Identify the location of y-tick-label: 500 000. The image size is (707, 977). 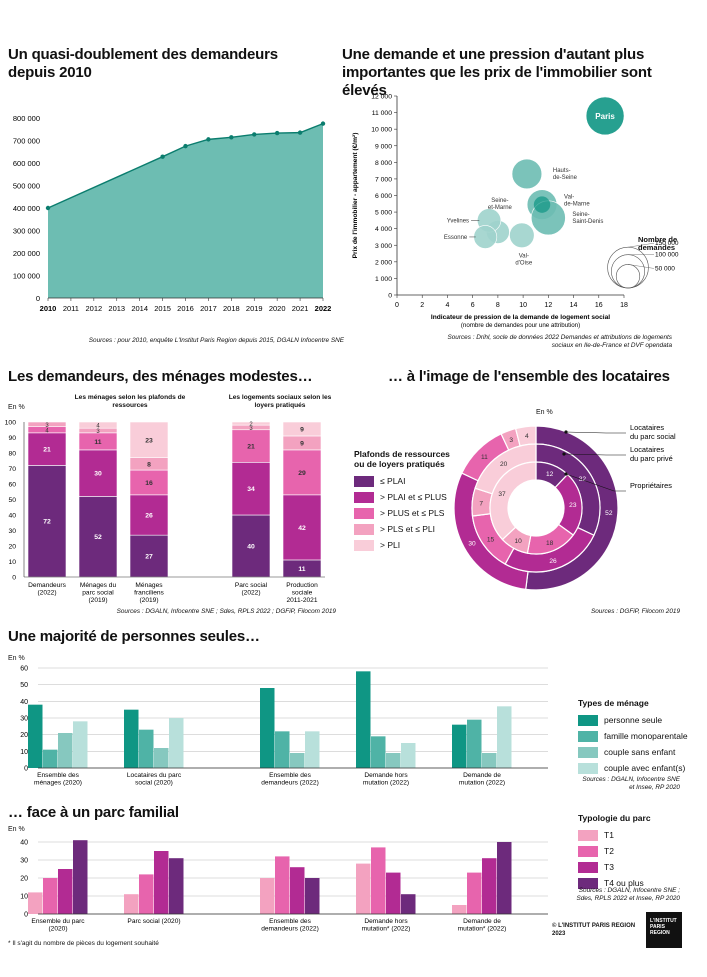
(26, 186).